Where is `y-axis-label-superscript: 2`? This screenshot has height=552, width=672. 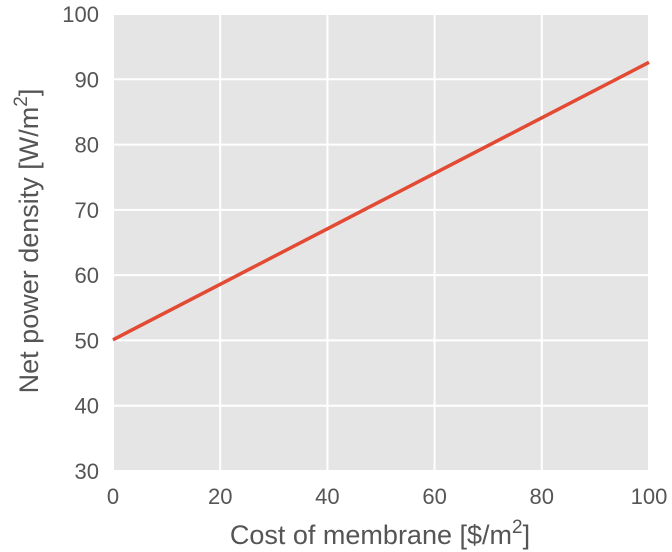 y-axis-label-superscript: 2 is located at coordinates (21, 101).